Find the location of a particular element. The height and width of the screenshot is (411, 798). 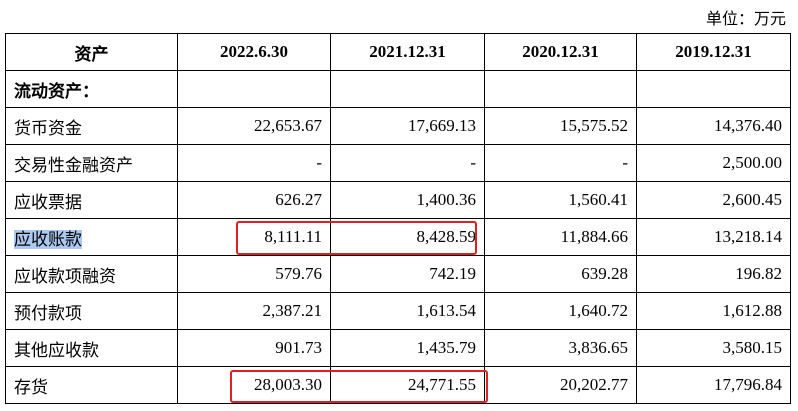

value-cell: 2,600.45 is located at coordinates (713, 200).